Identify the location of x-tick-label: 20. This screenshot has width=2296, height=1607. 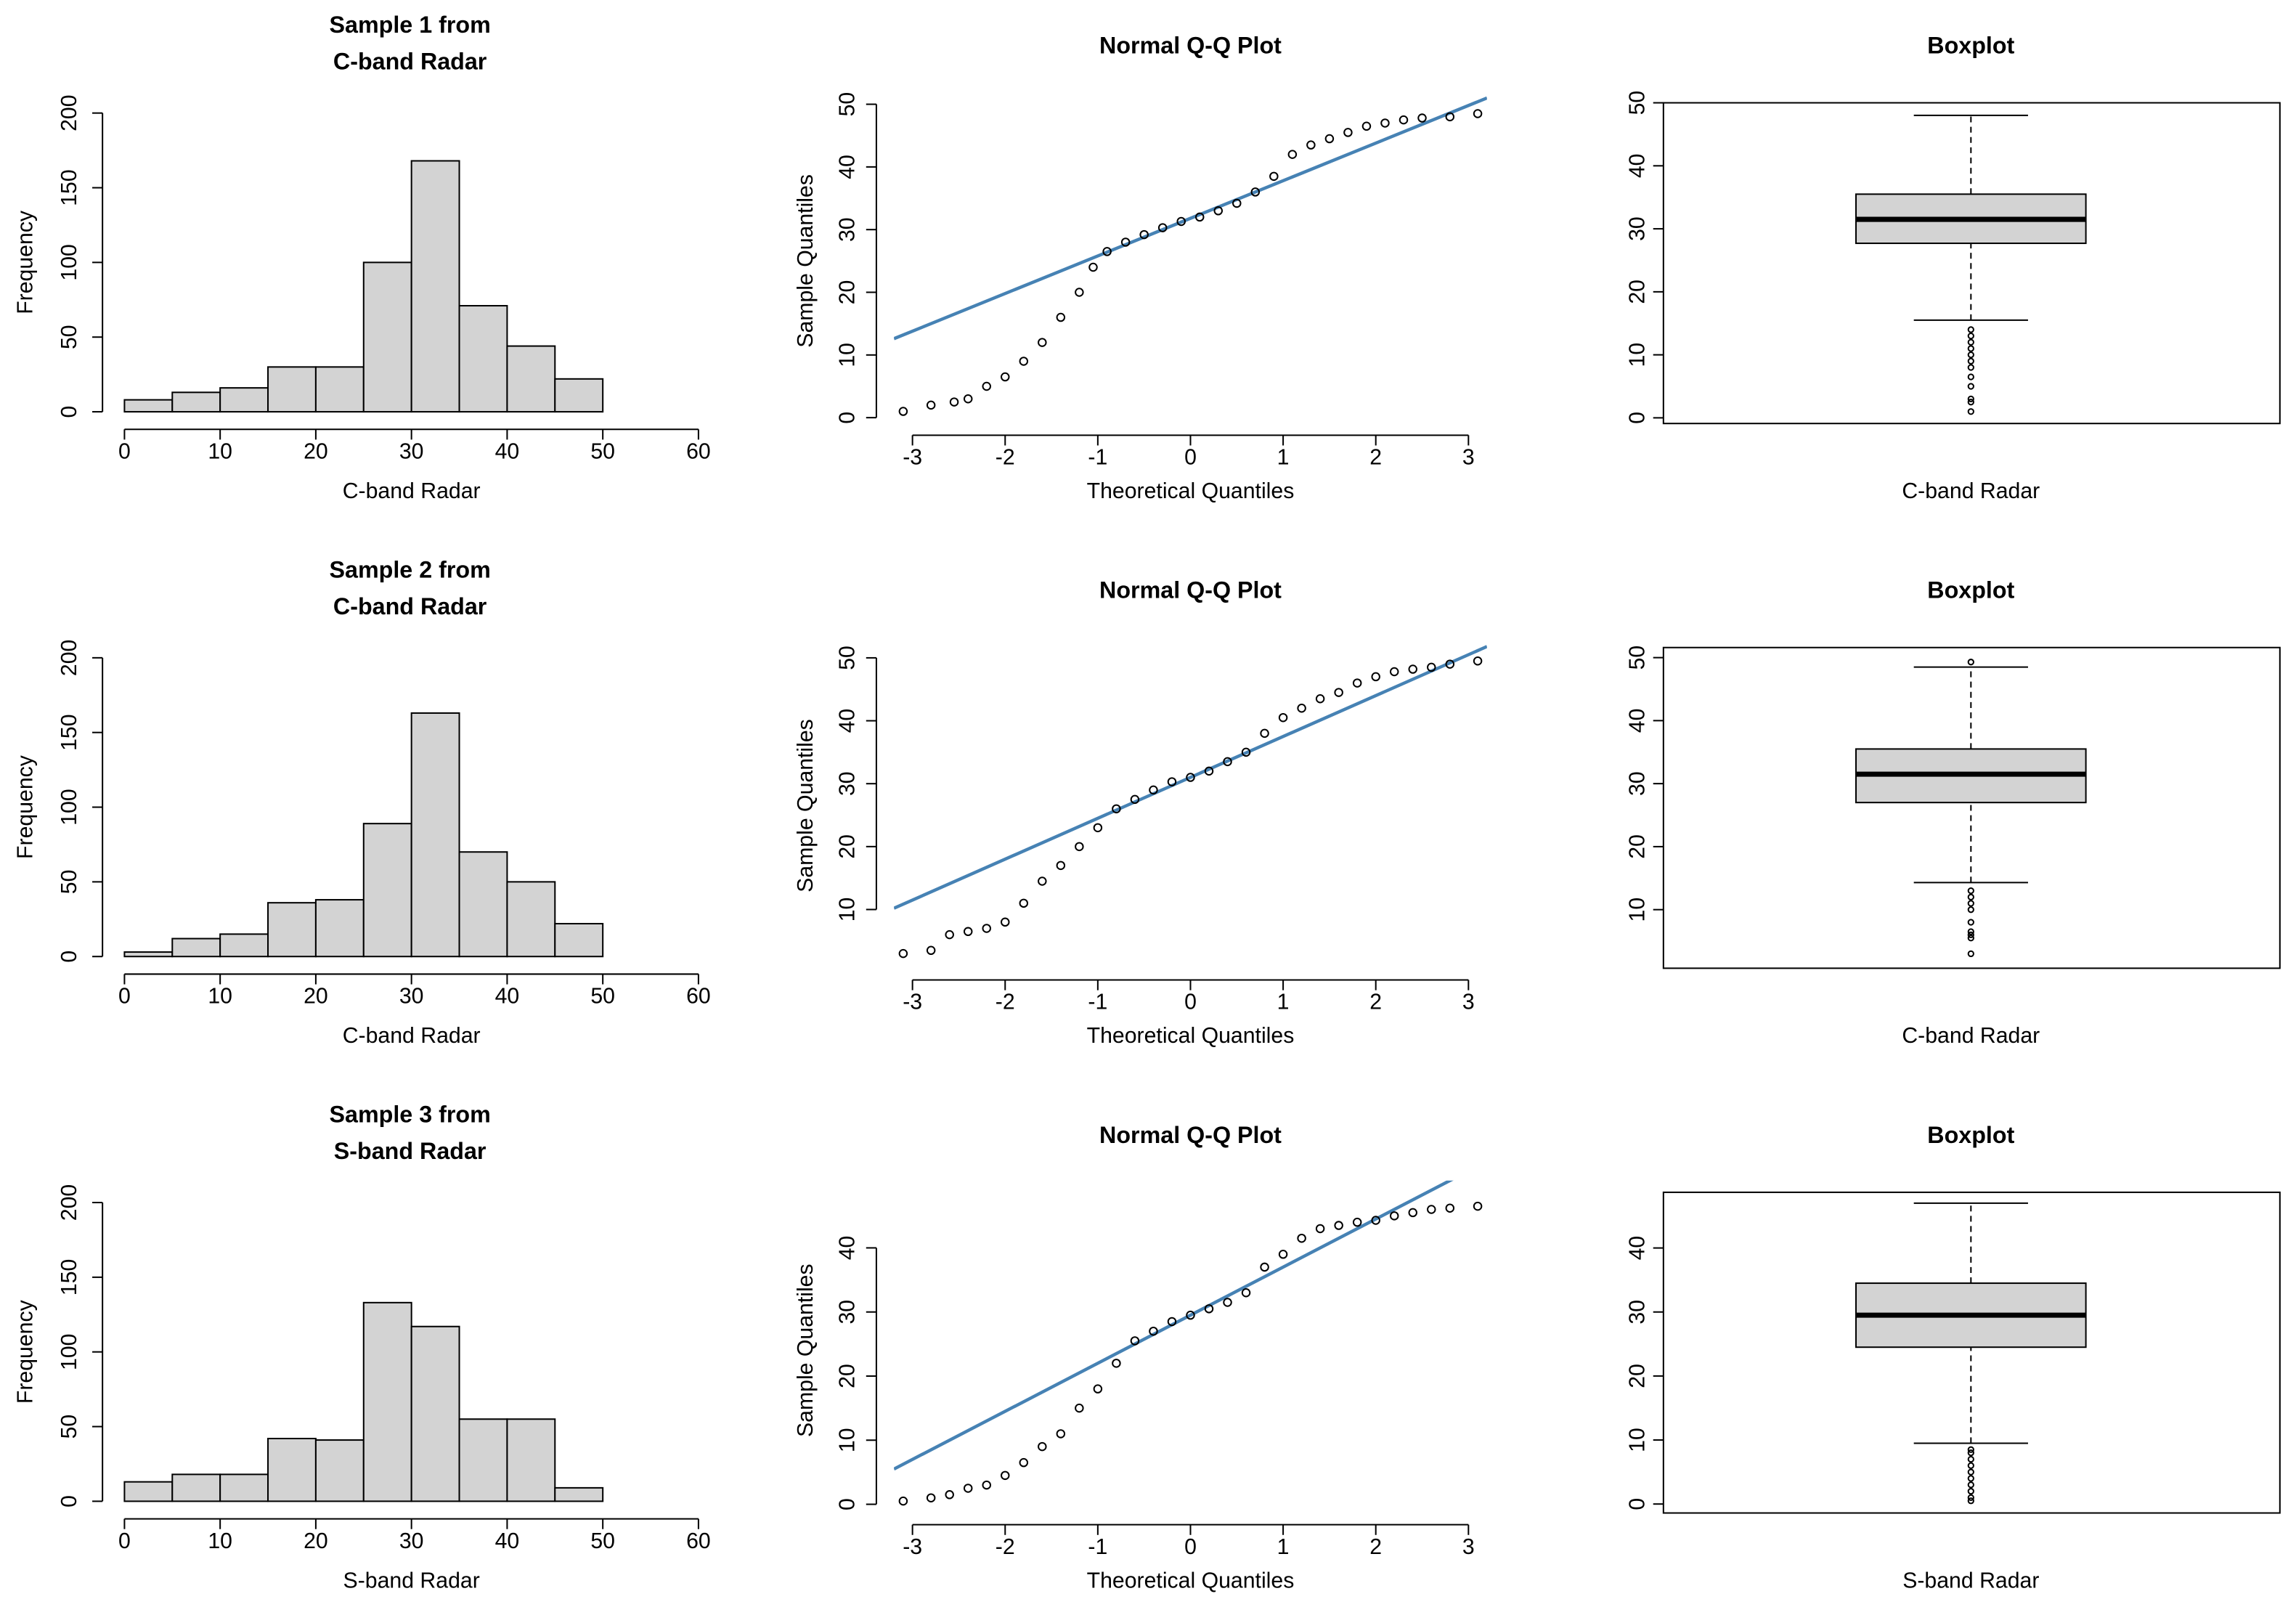
(316, 452).